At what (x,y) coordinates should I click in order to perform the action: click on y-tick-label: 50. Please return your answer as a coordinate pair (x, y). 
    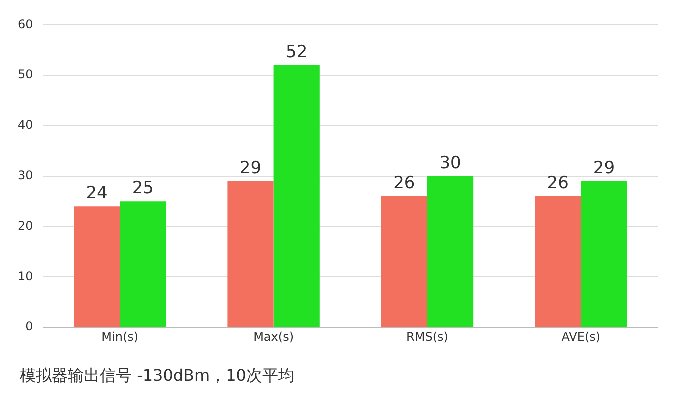
    Looking at the image, I should click on (26, 75).